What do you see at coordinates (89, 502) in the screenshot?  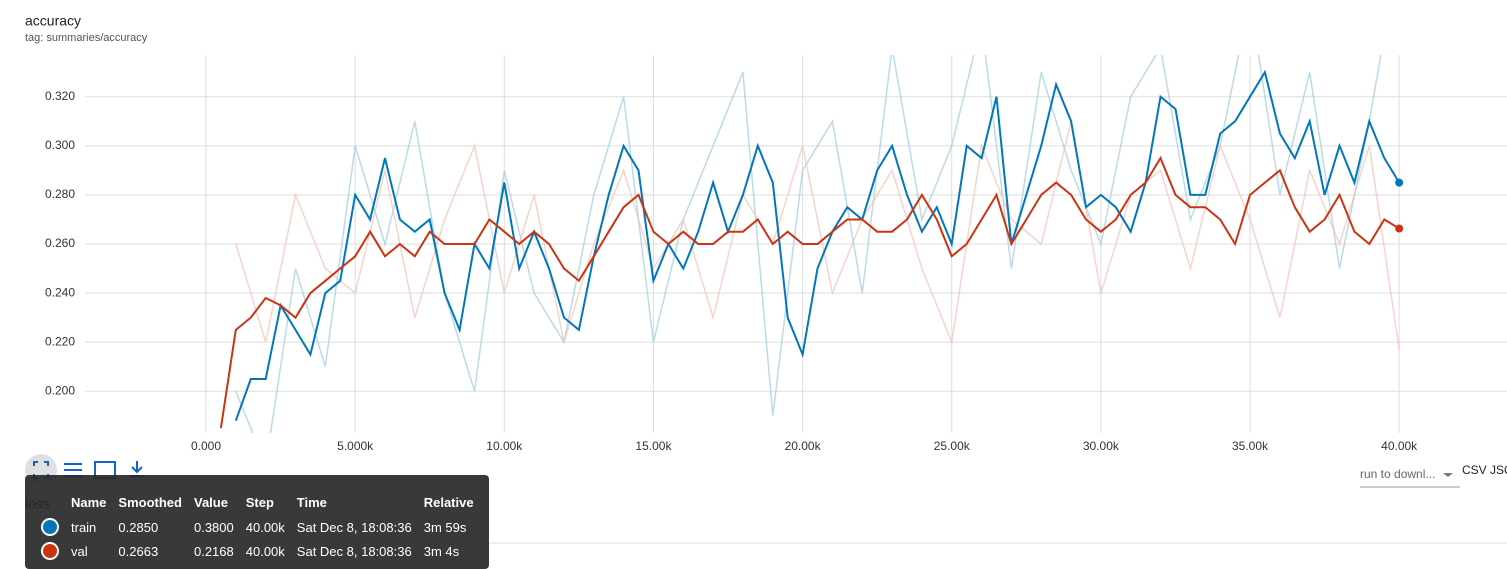 I see `tooltip-column-header: Name` at bounding box center [89, 502].